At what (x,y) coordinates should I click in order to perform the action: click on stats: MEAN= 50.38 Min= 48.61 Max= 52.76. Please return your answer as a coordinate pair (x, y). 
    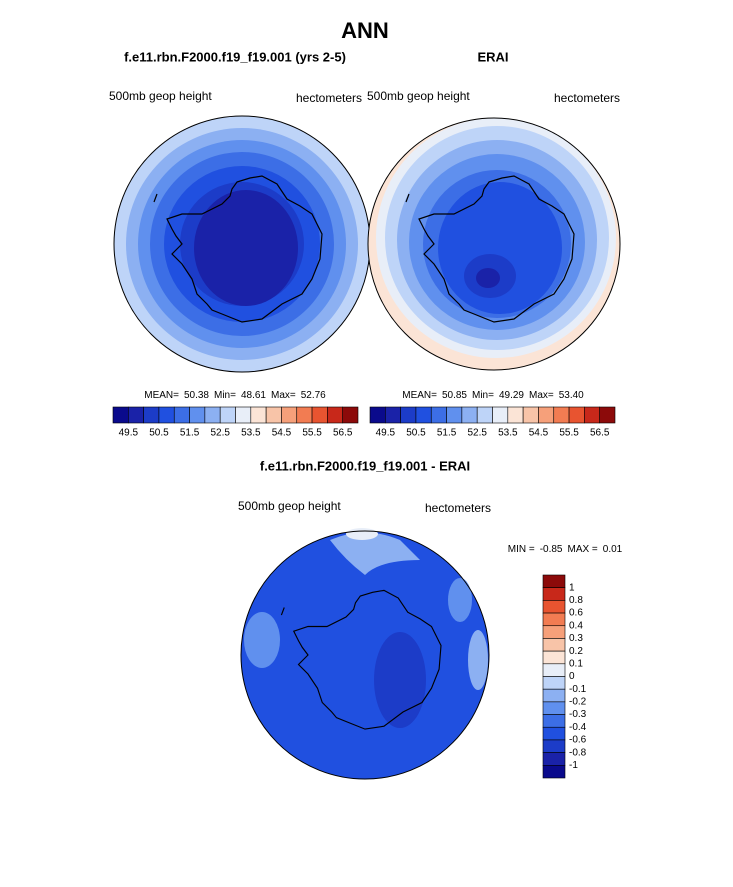
    Looking at the image, I should click on (235, 395).